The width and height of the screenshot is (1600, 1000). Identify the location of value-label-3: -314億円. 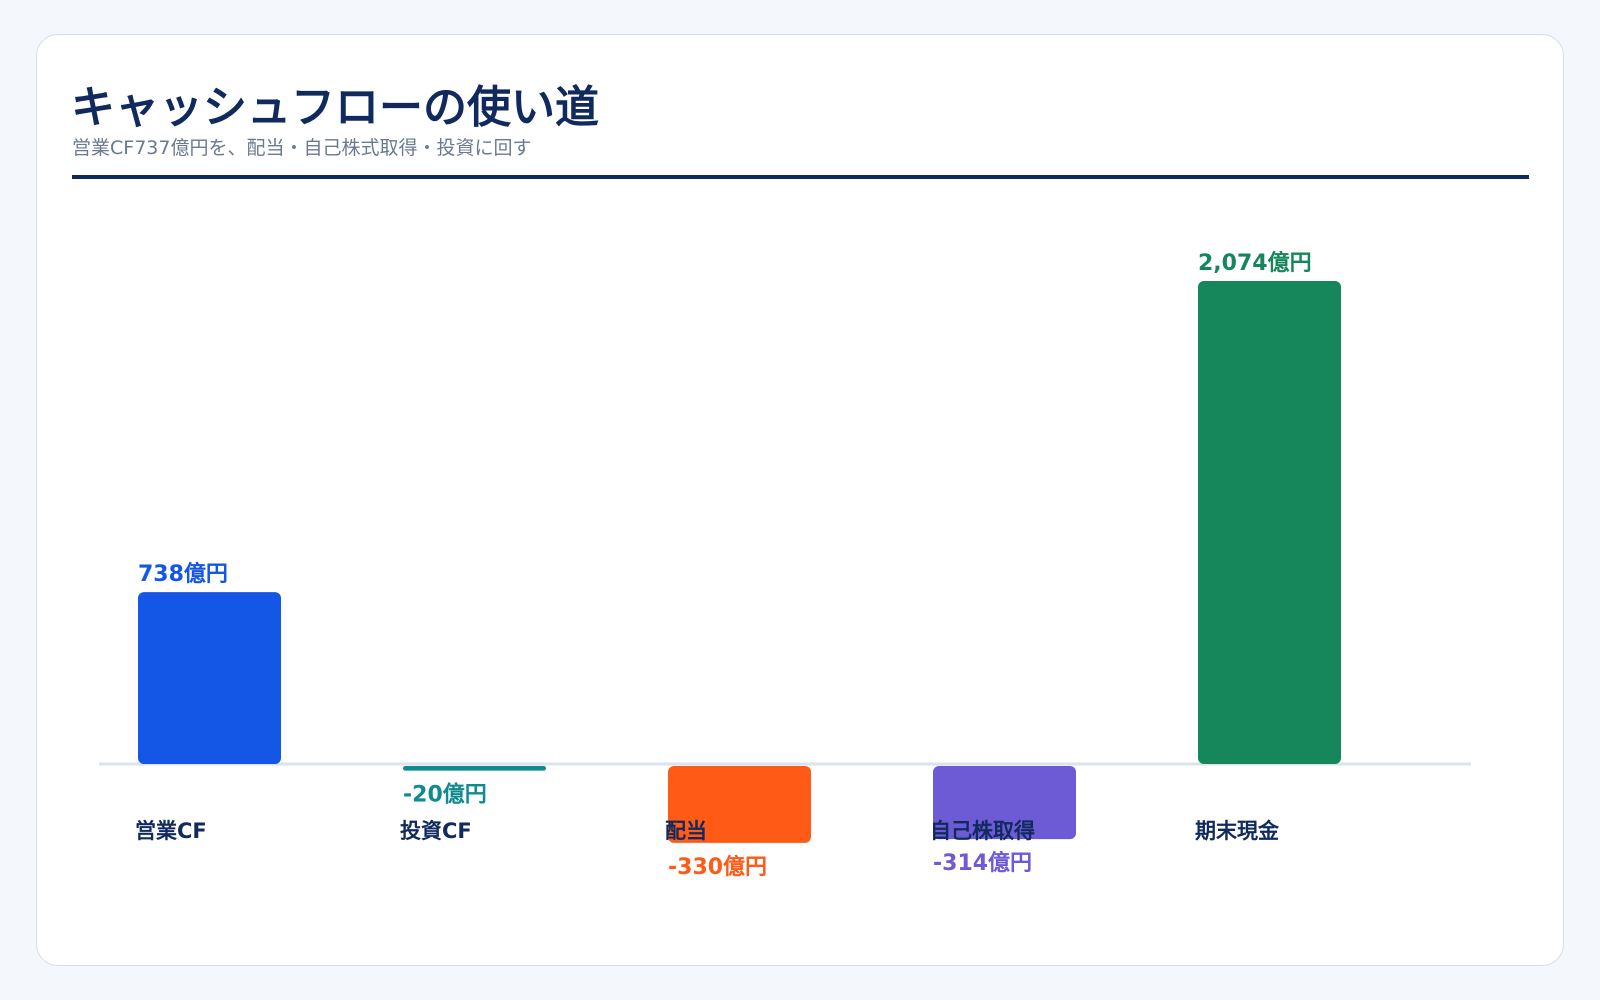
(982, 863).